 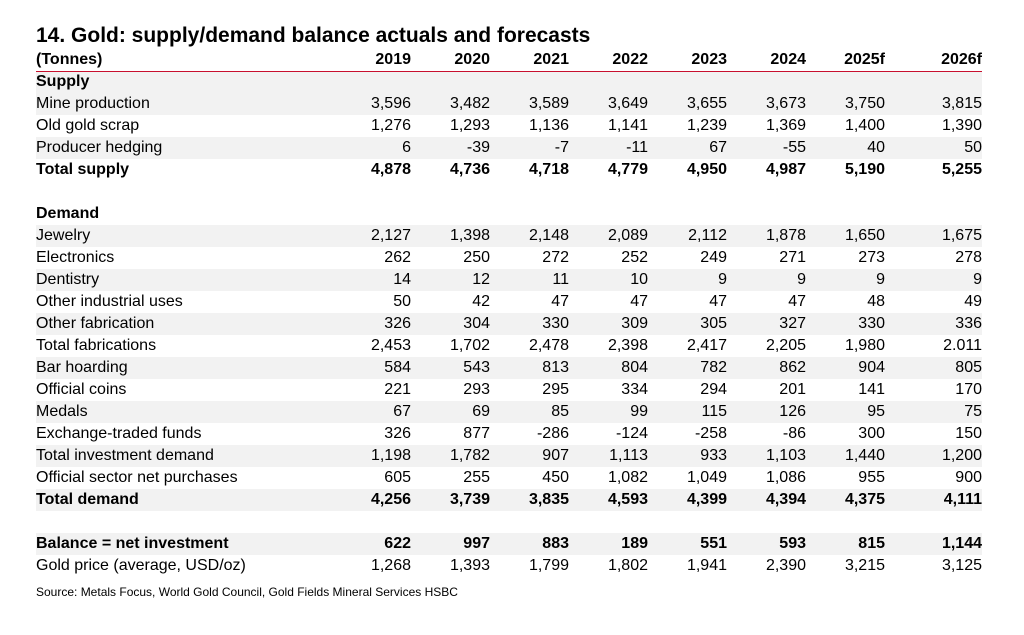 What do you see at coordinates (687, 368) in the screenshot?
I see `table-cell: 782` at bounding box center [687, 368].